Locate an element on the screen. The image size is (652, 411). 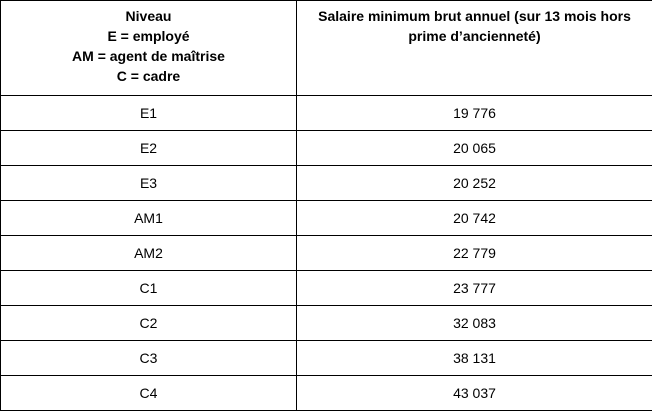
table-row: E1 19 776 is located at coordinates (326, 113).